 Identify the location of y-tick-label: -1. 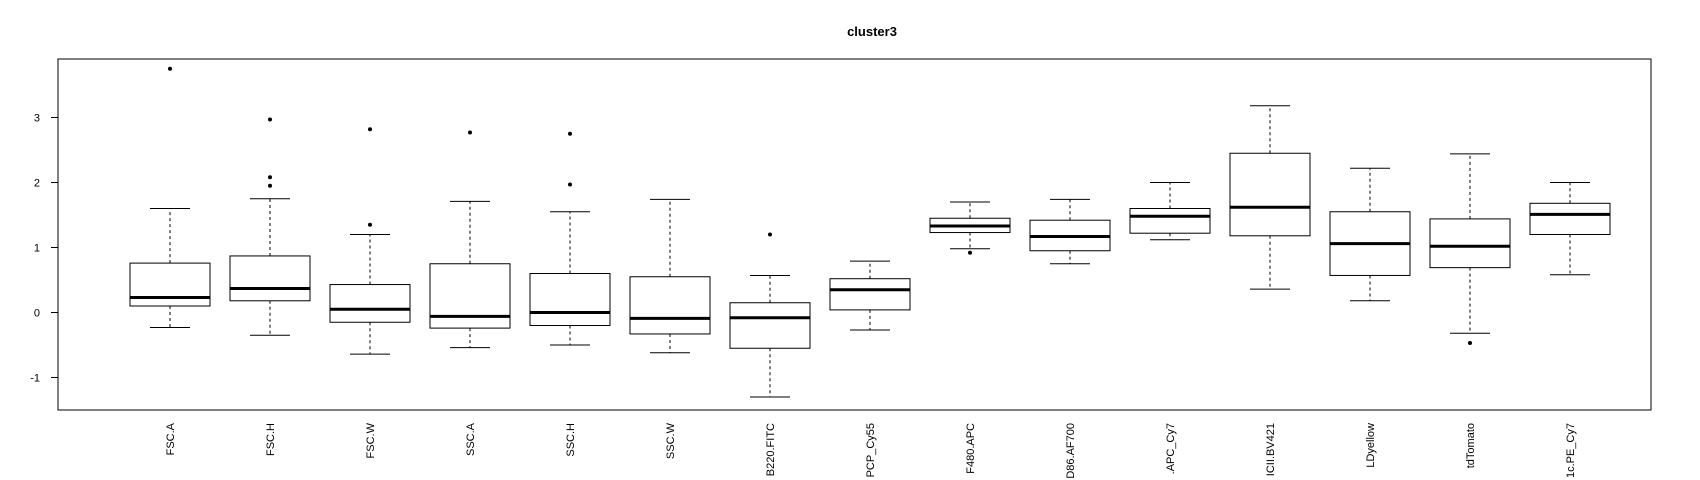
(35, 379).